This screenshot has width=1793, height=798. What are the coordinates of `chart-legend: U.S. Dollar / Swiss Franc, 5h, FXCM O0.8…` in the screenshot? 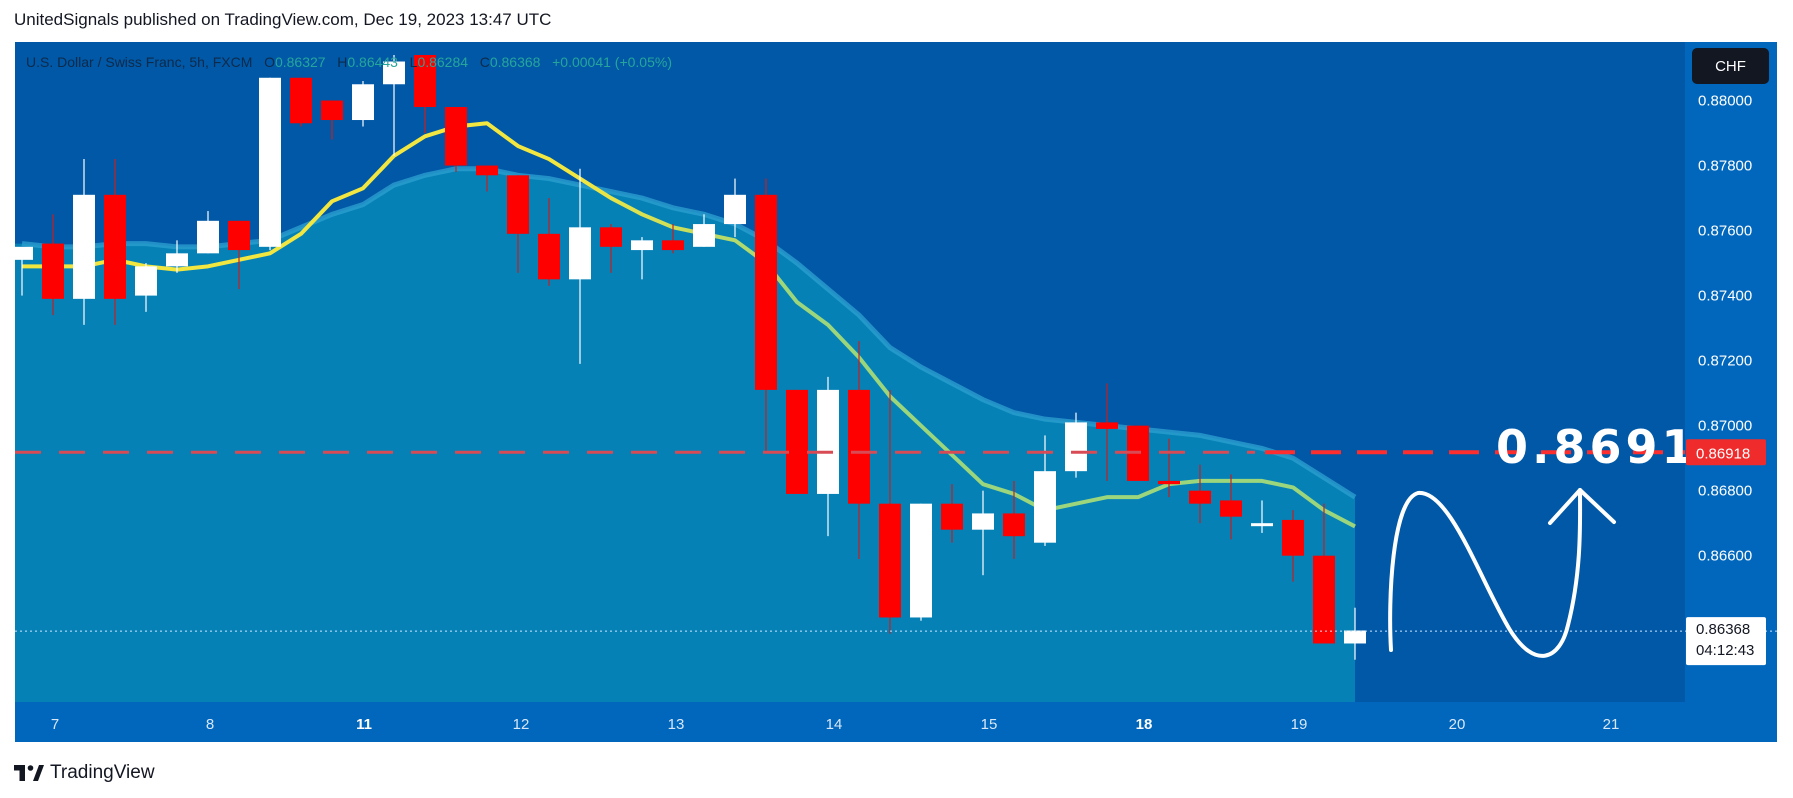 It's located at (349, 62).